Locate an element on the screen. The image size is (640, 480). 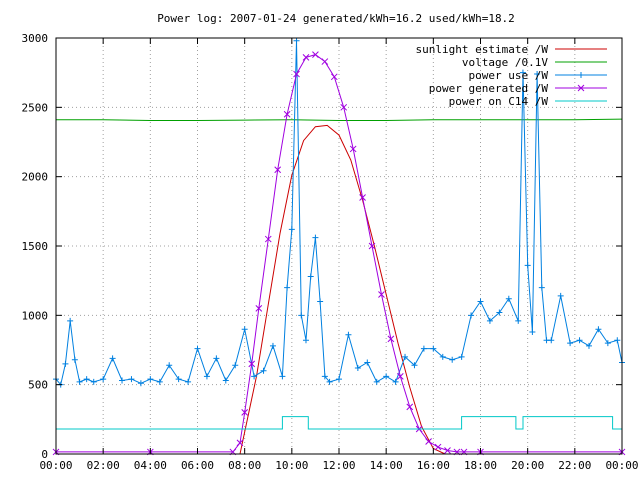
y-tick-label: 500 is located at coordinates (38, 385).